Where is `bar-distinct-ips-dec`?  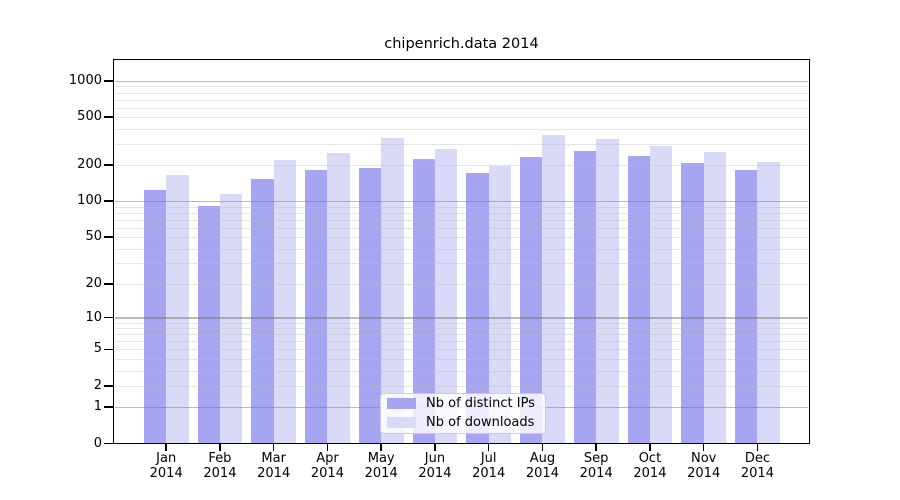
bar-distinct-ips-dec is located at coordinates (746, 306).